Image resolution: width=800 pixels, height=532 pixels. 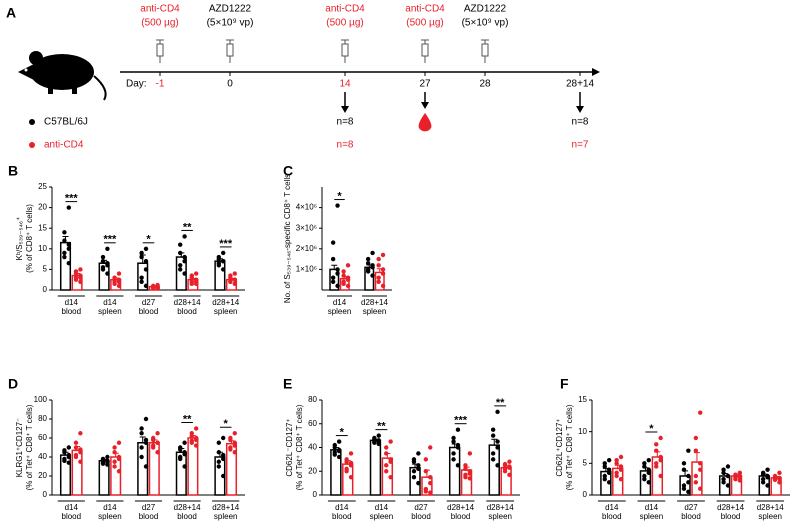 I want to click on y-tick-label: 3×10⁶, so click(x=306, y=227).